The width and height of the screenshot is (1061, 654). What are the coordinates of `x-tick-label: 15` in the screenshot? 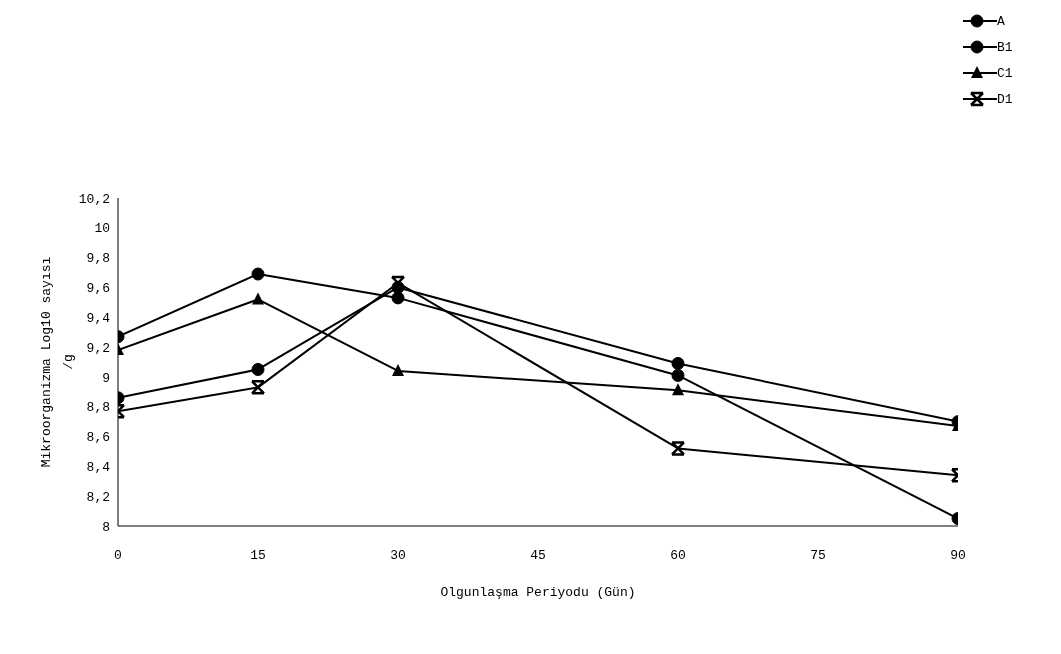 It's located at (258, 556).